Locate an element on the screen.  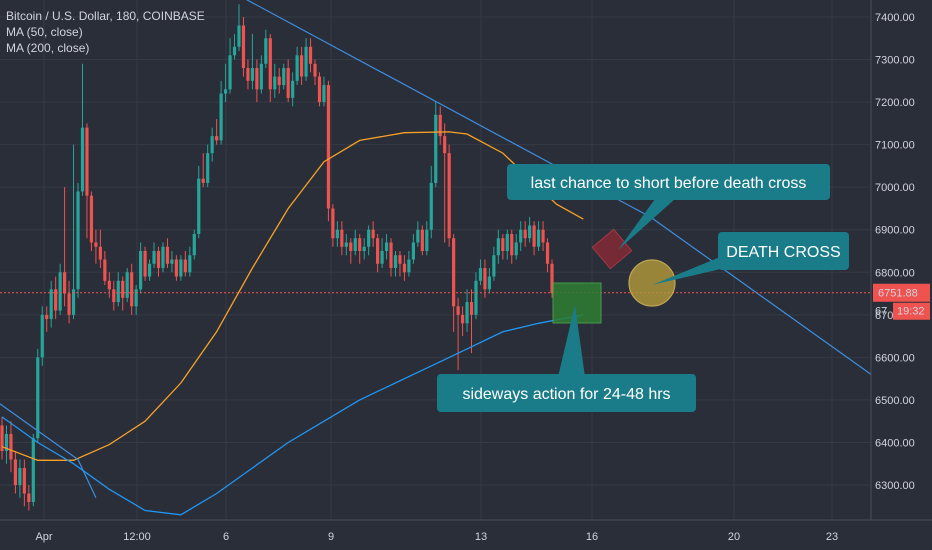
current-price-value: 6751.88 is located at coordinates (898, 294).